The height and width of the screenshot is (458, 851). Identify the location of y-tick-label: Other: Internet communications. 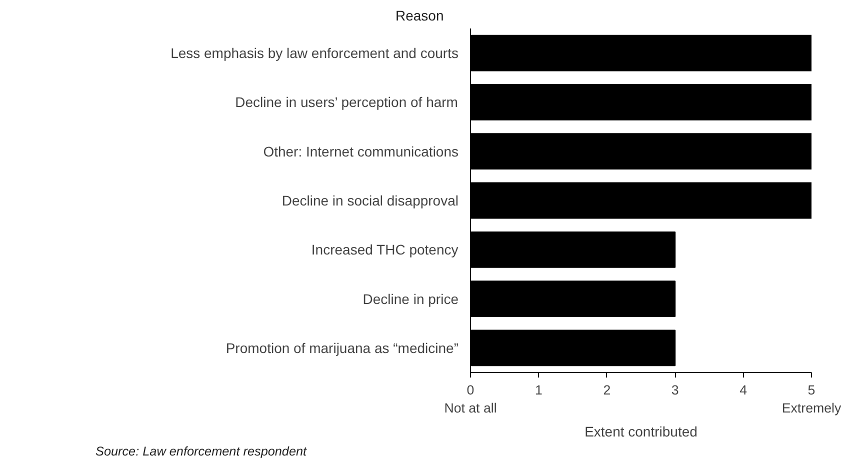
(361, 151).